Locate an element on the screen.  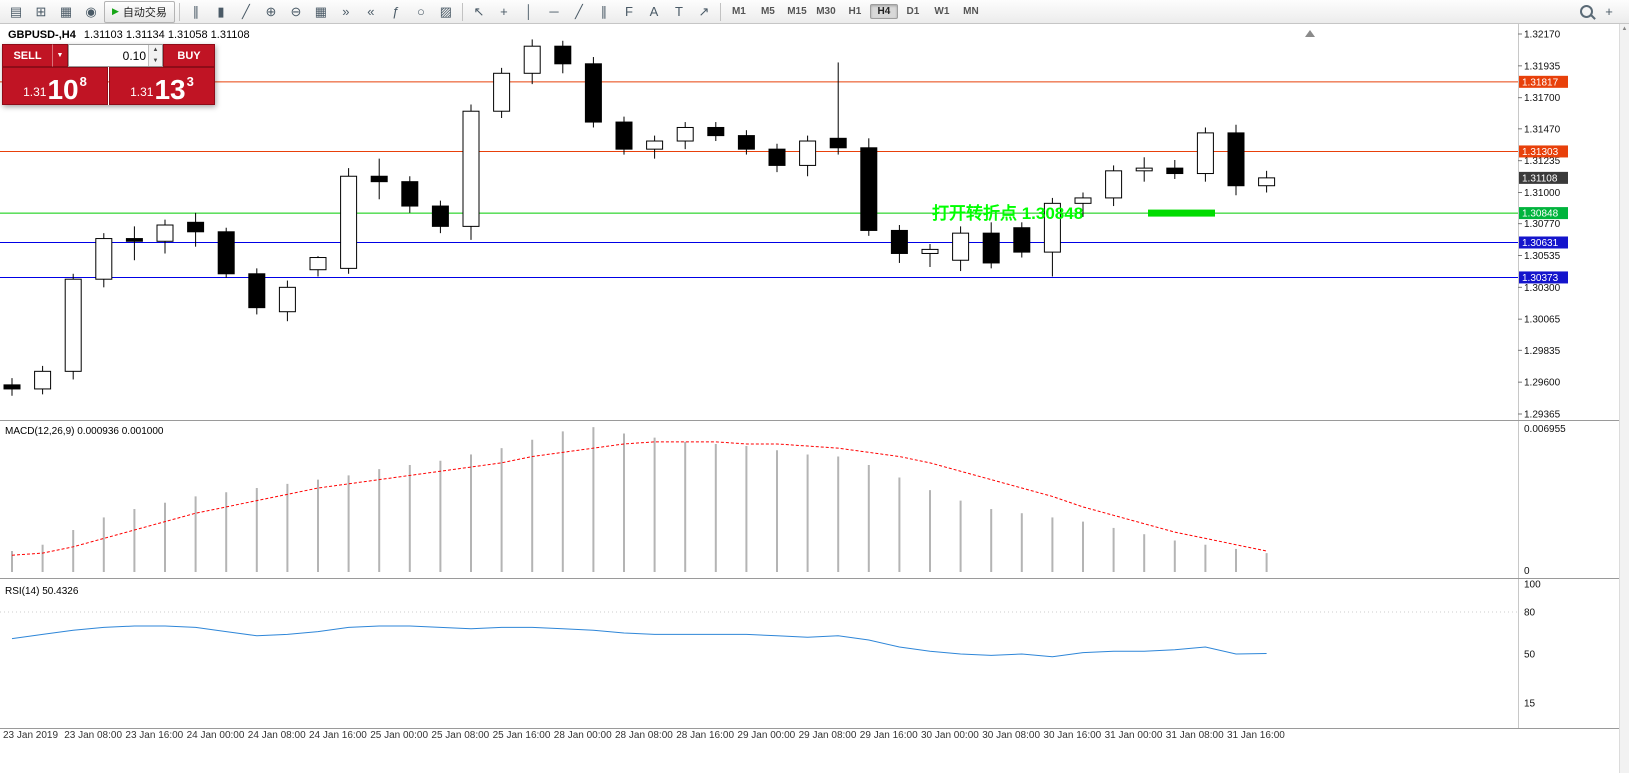
one-click-trade-panel: SELL ▼ ▲ ▼ BUY 1.31 10 8 1.31 13 3 is located at coordinates (108, 74).